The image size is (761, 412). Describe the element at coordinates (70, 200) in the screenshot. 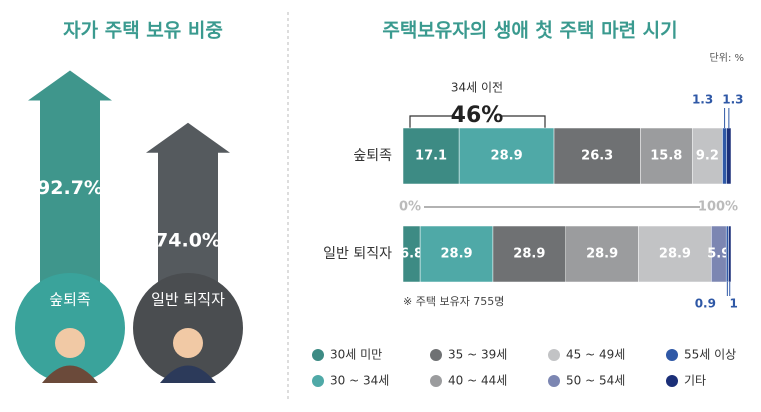

I see `arrow` at that location.